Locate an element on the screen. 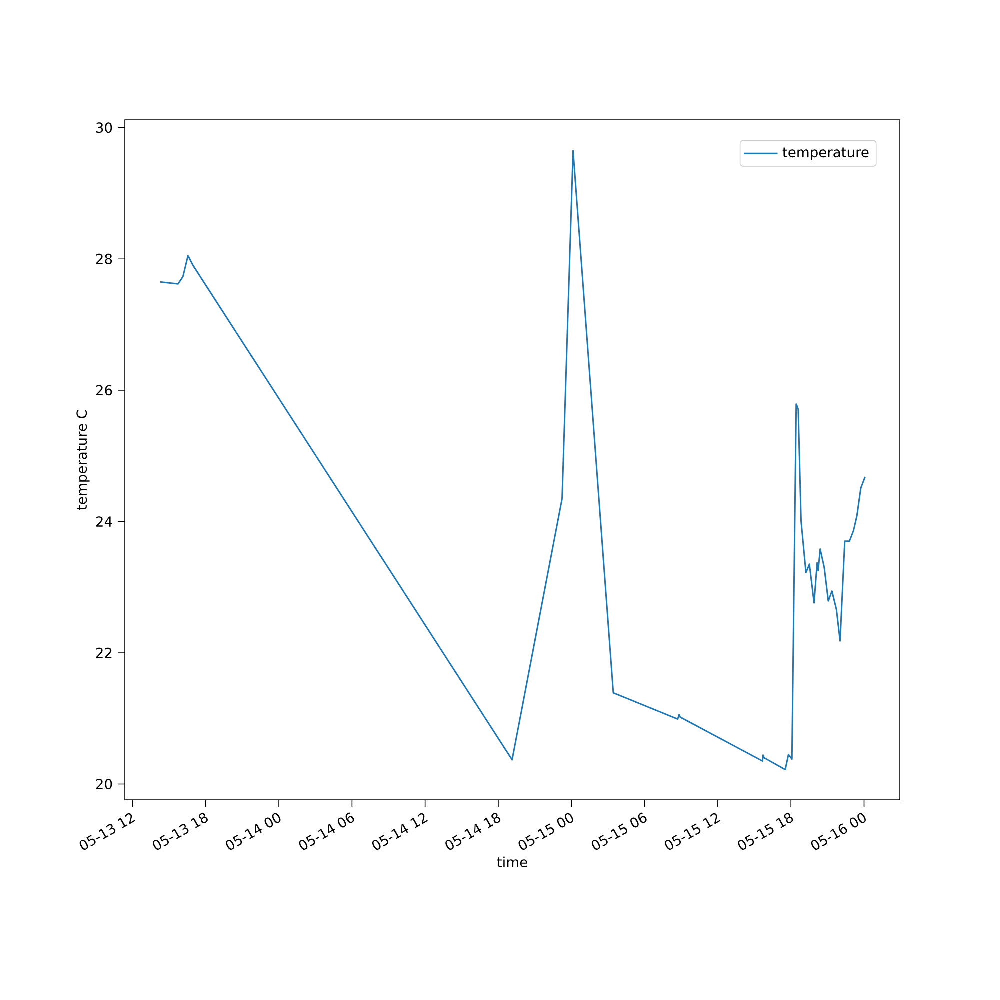  y-axis-title: temperature C is located at coordinates (83, 460).